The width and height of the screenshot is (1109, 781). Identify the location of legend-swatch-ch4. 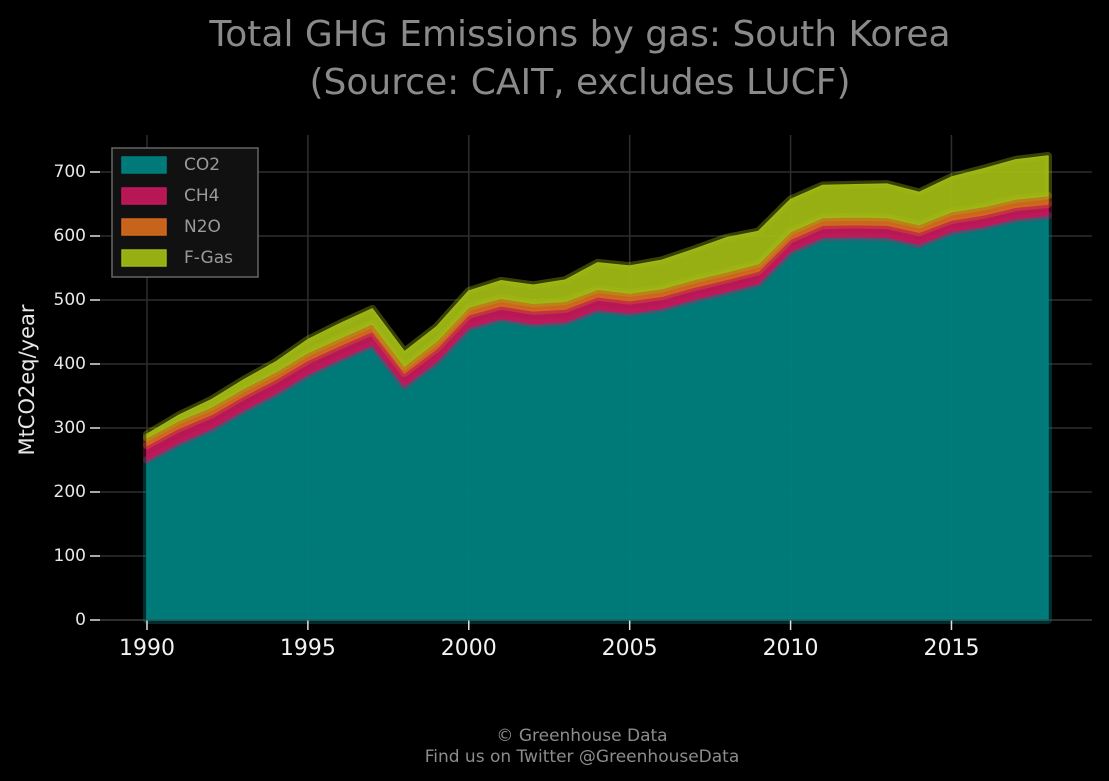
(144, 196).